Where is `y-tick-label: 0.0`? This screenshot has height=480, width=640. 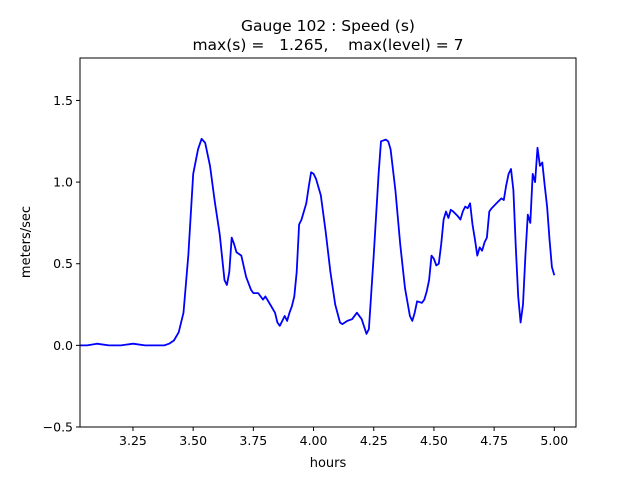 y-tick-label: 0.0 is located at coordinates (63, 345).